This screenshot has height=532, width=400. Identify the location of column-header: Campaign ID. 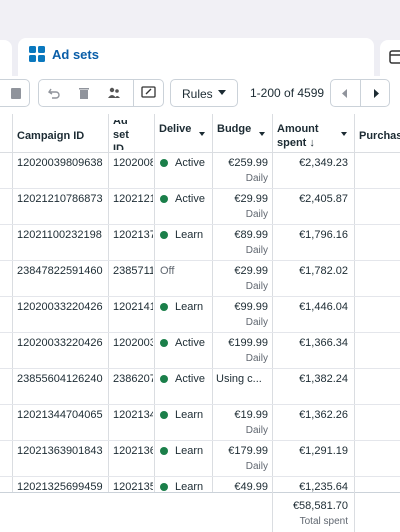
(51, 136).